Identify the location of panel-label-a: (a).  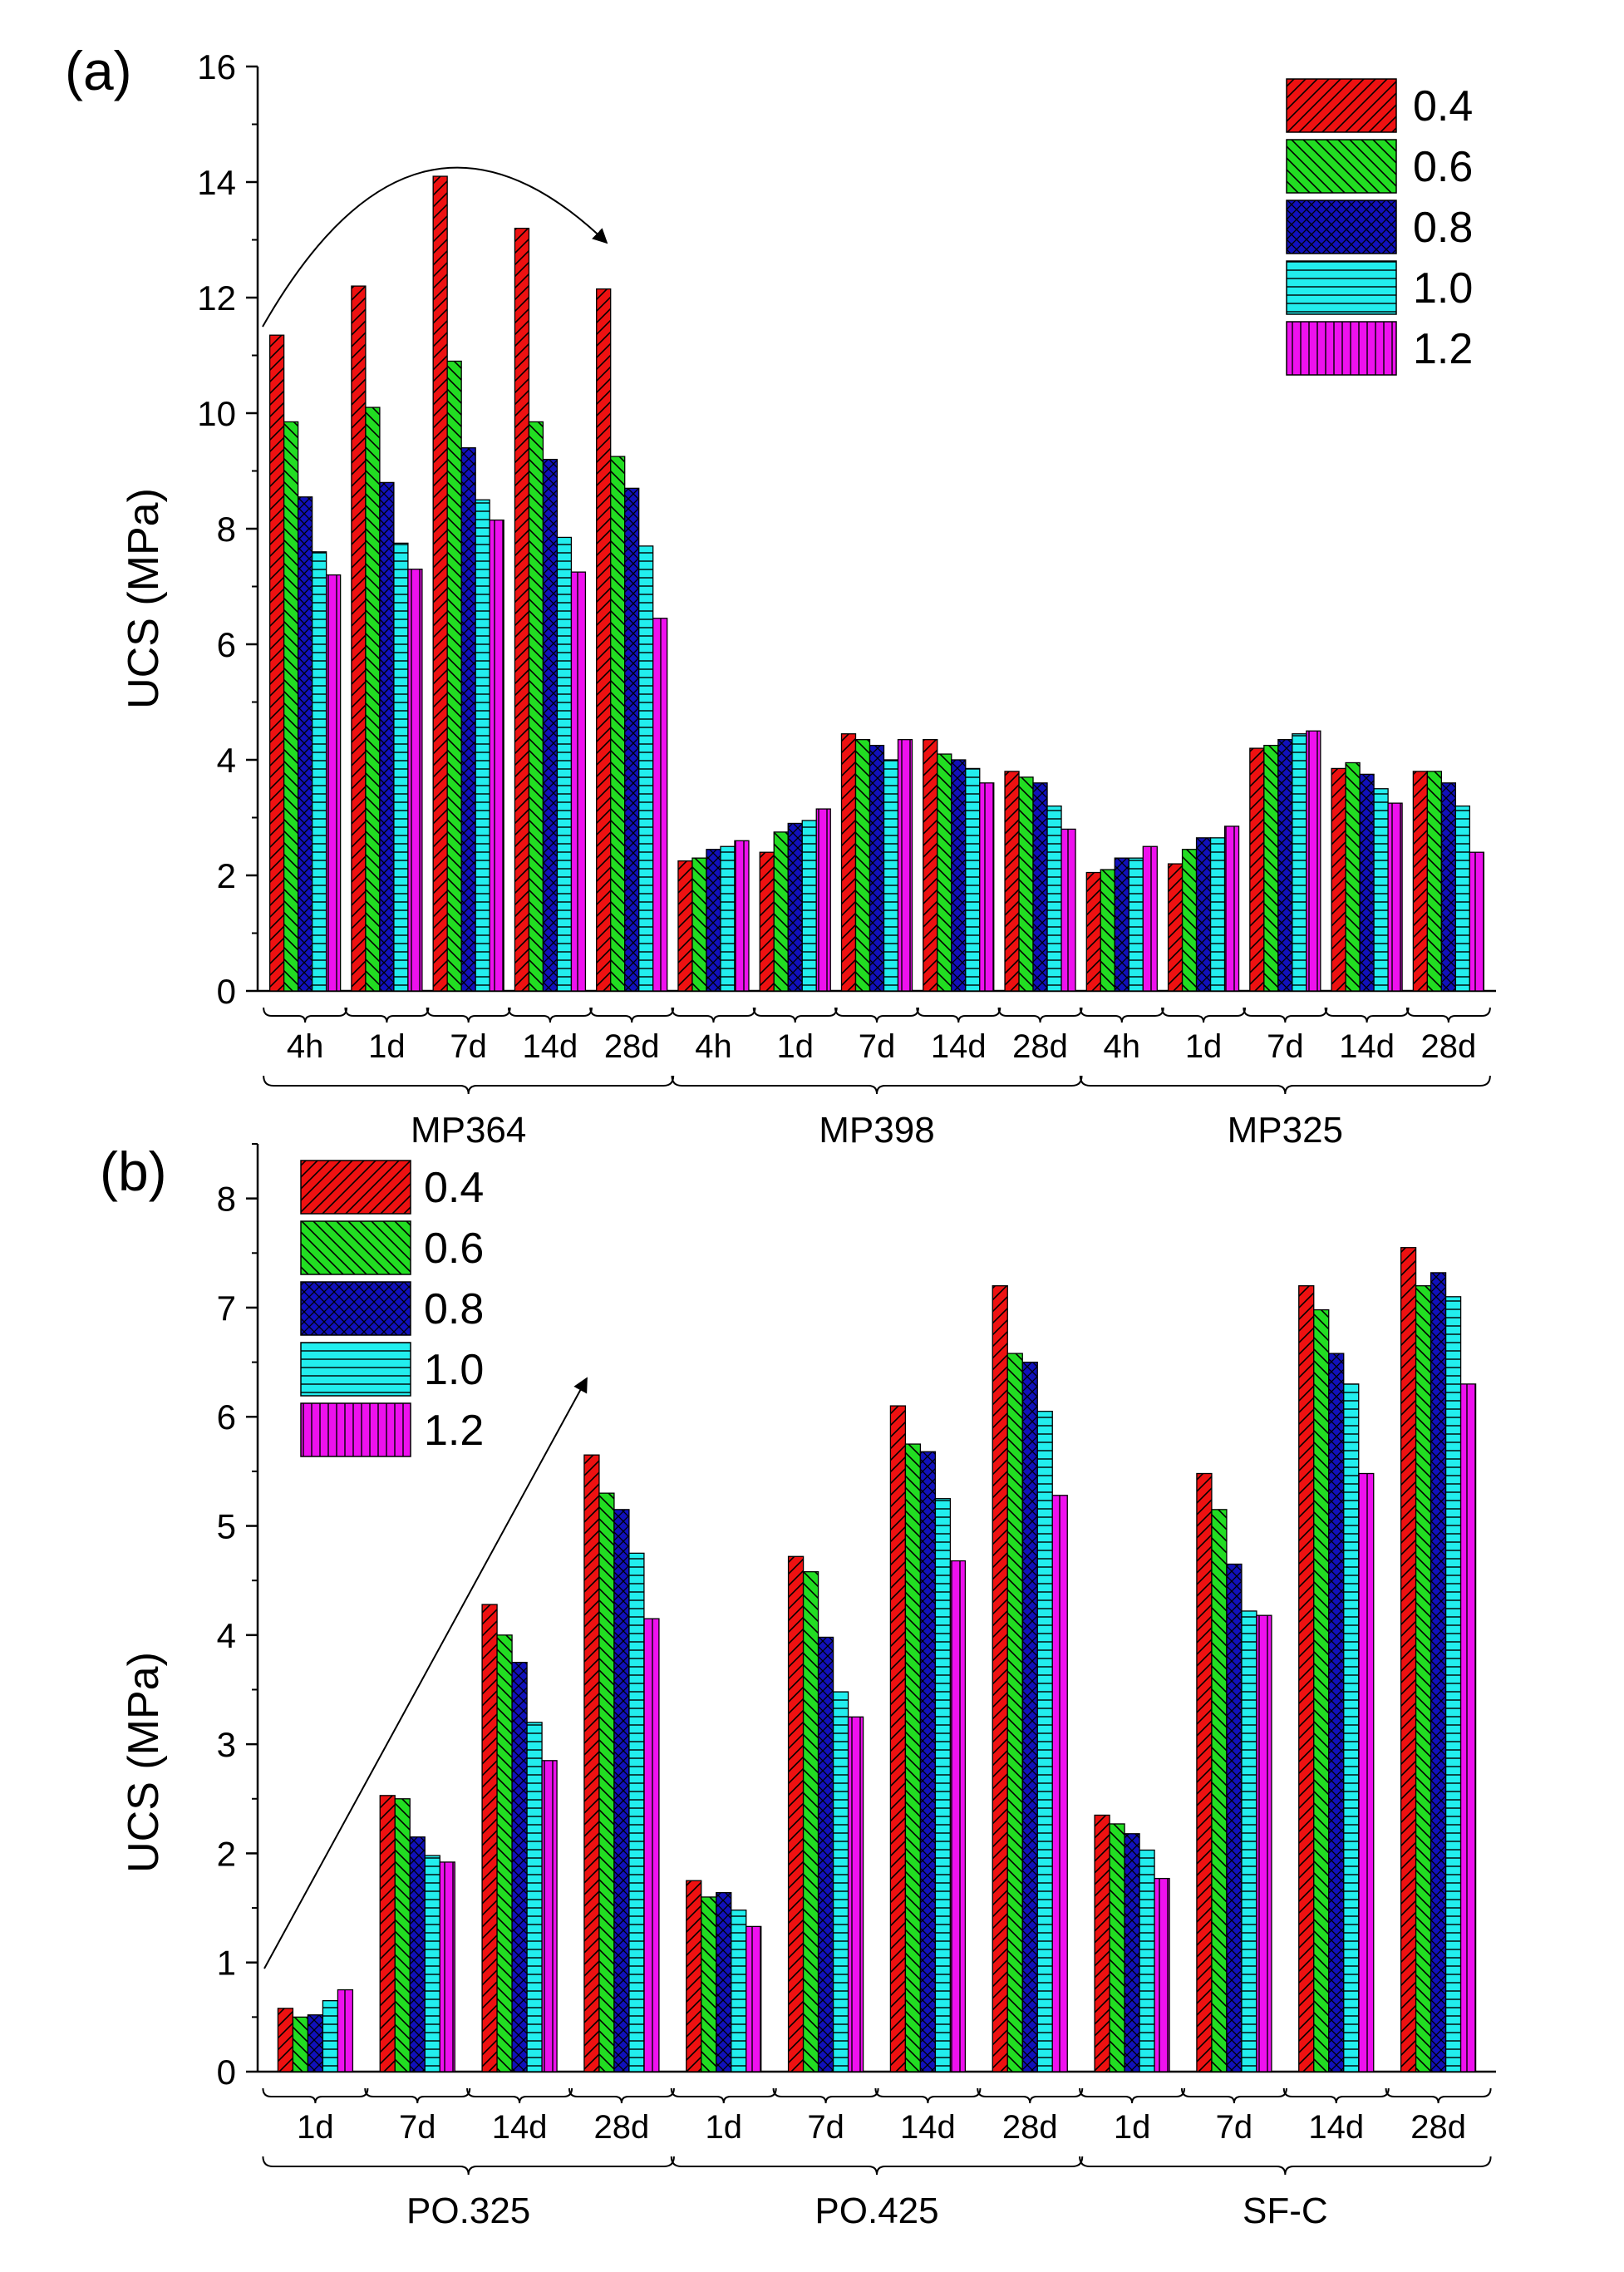
(98, 70).